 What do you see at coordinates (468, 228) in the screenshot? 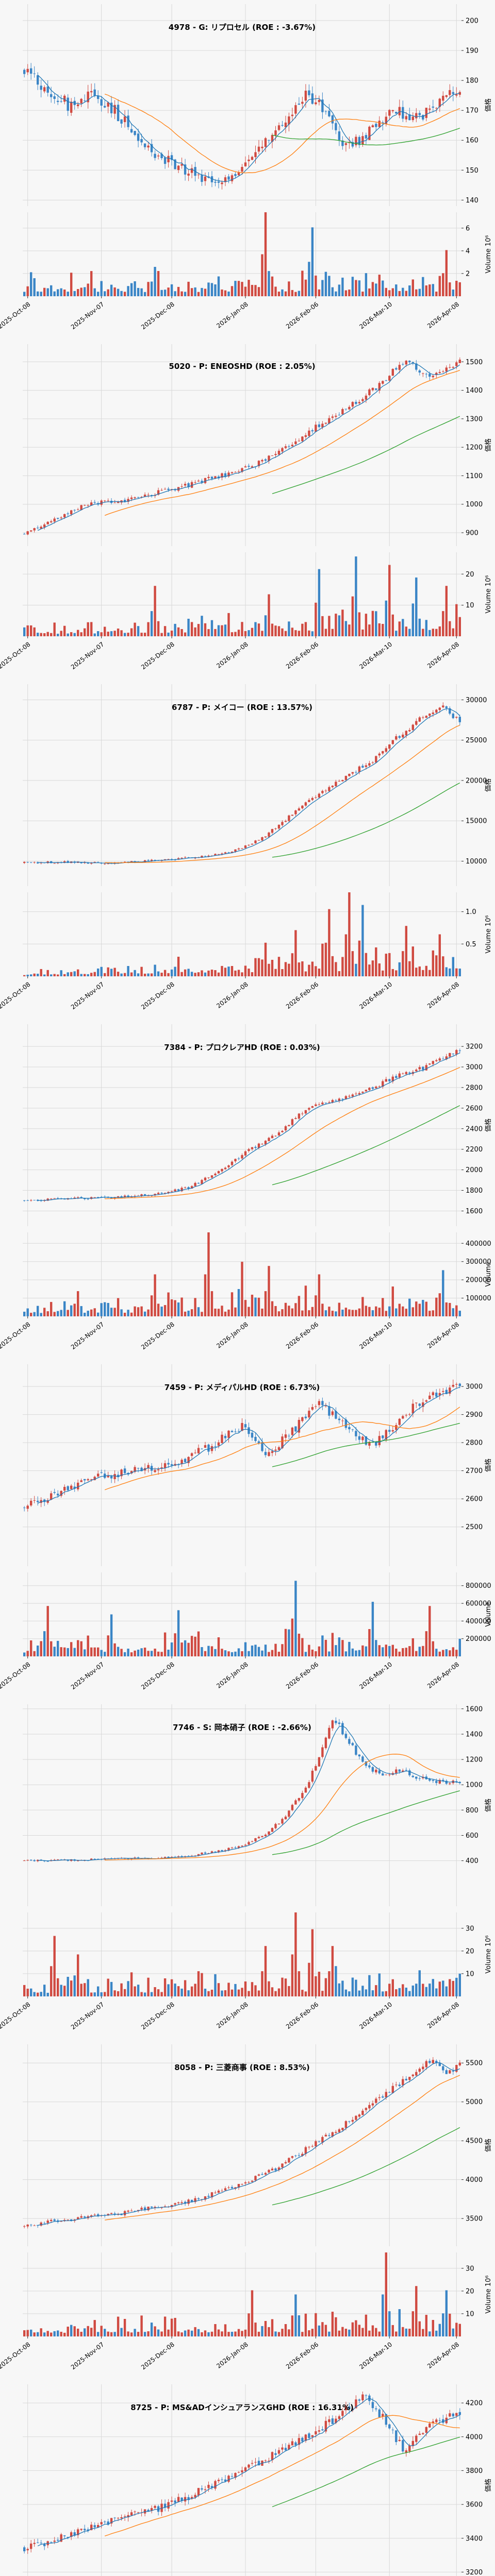
I see `volume-tick-label: 6` at bounding box center [468, 228].